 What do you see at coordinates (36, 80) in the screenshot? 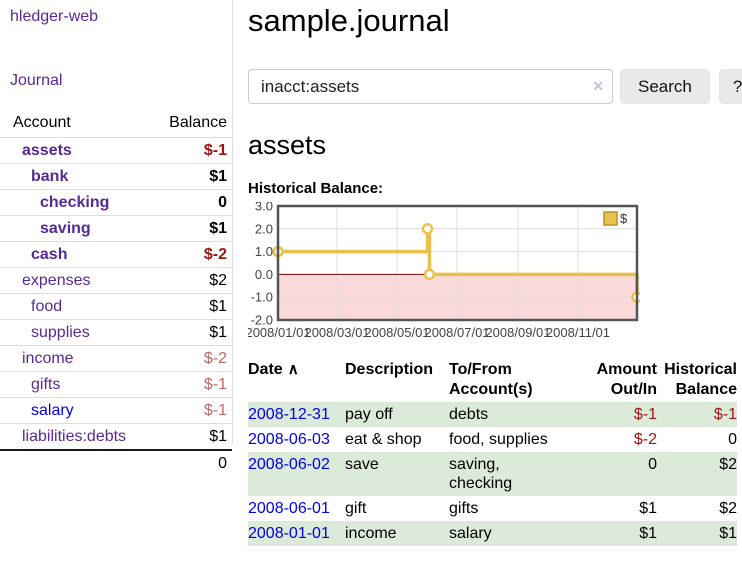
I see `sidebar-item-journal: Journal` at bounding box center [36, 80].